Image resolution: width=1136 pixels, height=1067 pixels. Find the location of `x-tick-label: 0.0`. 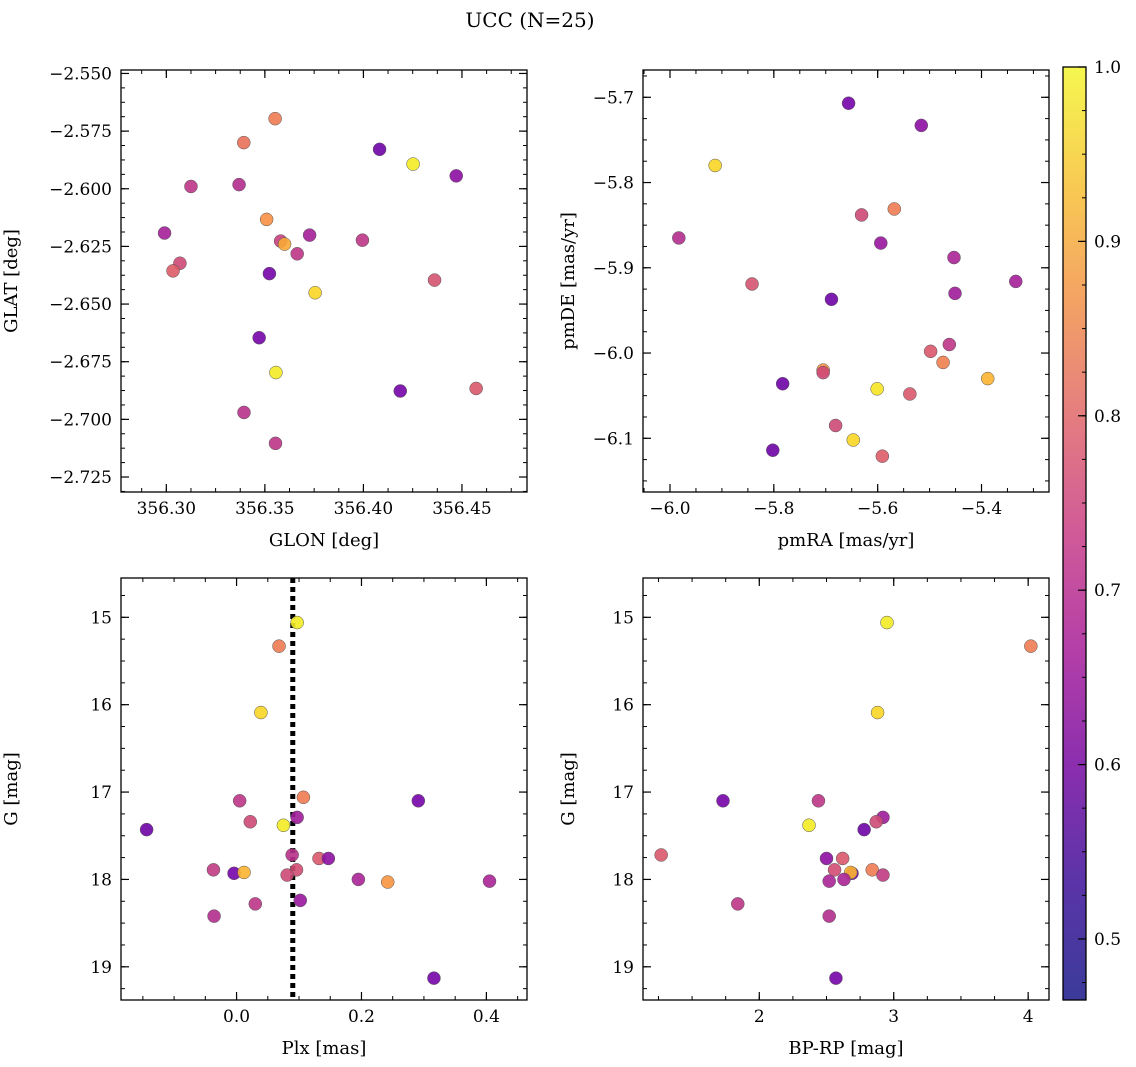

x-tick-label: 0.0 is located at coordinates (236, 1017).